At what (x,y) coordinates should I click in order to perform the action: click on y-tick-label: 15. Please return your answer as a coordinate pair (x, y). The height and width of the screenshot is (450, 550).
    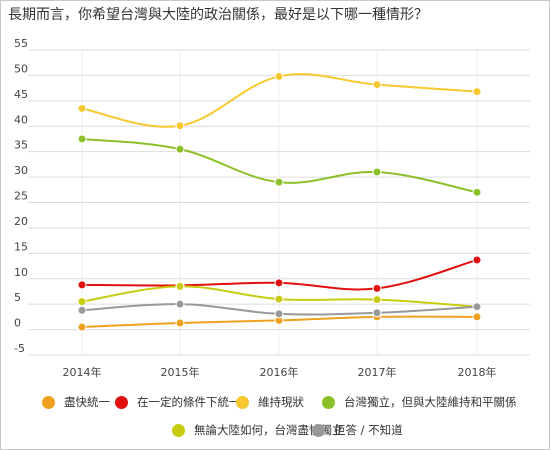
    Looking at the image, I should click on (21, 246).